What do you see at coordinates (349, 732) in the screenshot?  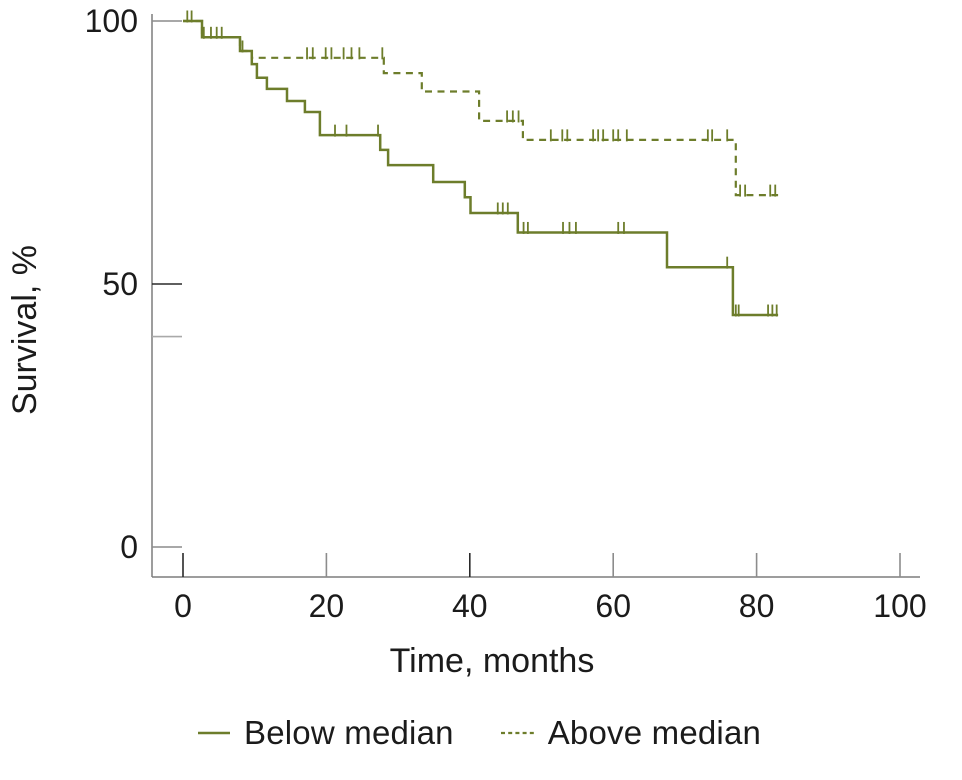 I see `legend-label-below-median: Below median` at bounding box center [349, 732].